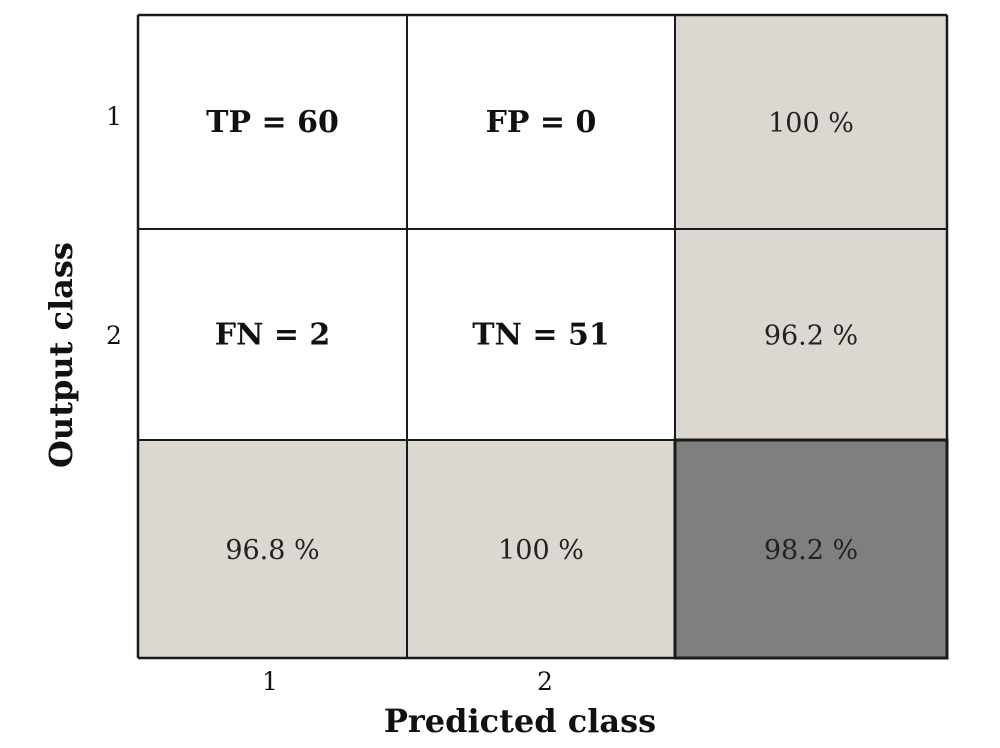 Image resolution: width=1000 pixels, height=748 pixels. I want to click on matrix-cell-r2-c1, so click(272, 334).